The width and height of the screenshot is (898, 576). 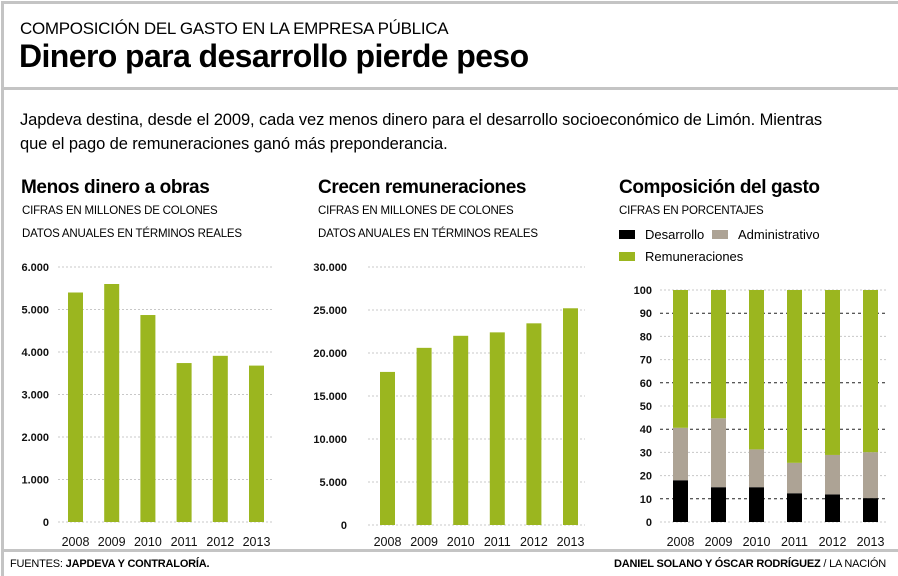 I want to click on chart2-bar-2013, so click(x=570, y=416).